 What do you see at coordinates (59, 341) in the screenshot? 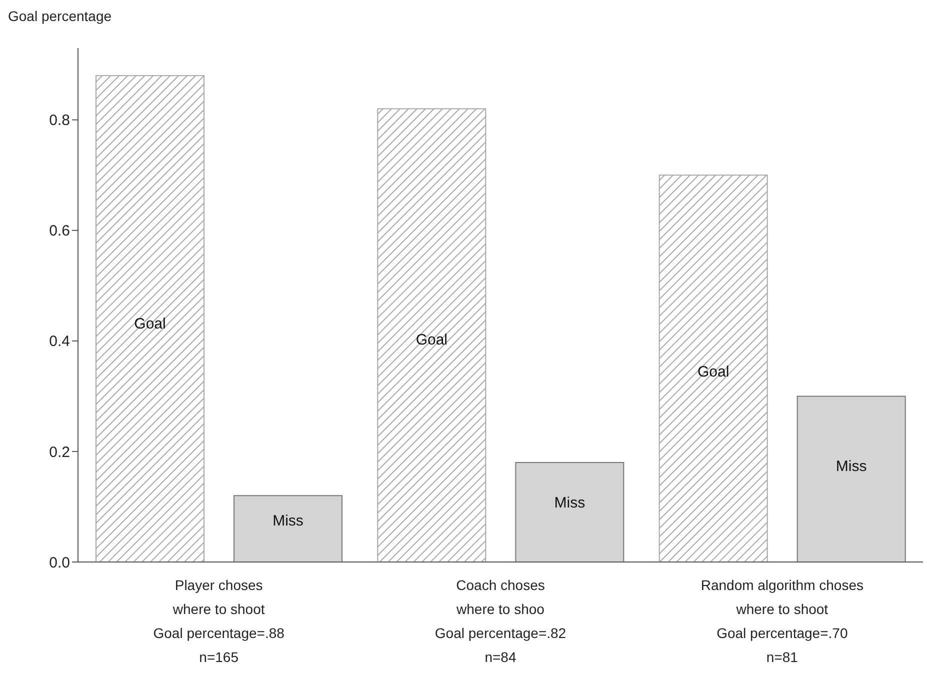
I see `y-tick-label: 0.4` at bounding box center [59, 341].